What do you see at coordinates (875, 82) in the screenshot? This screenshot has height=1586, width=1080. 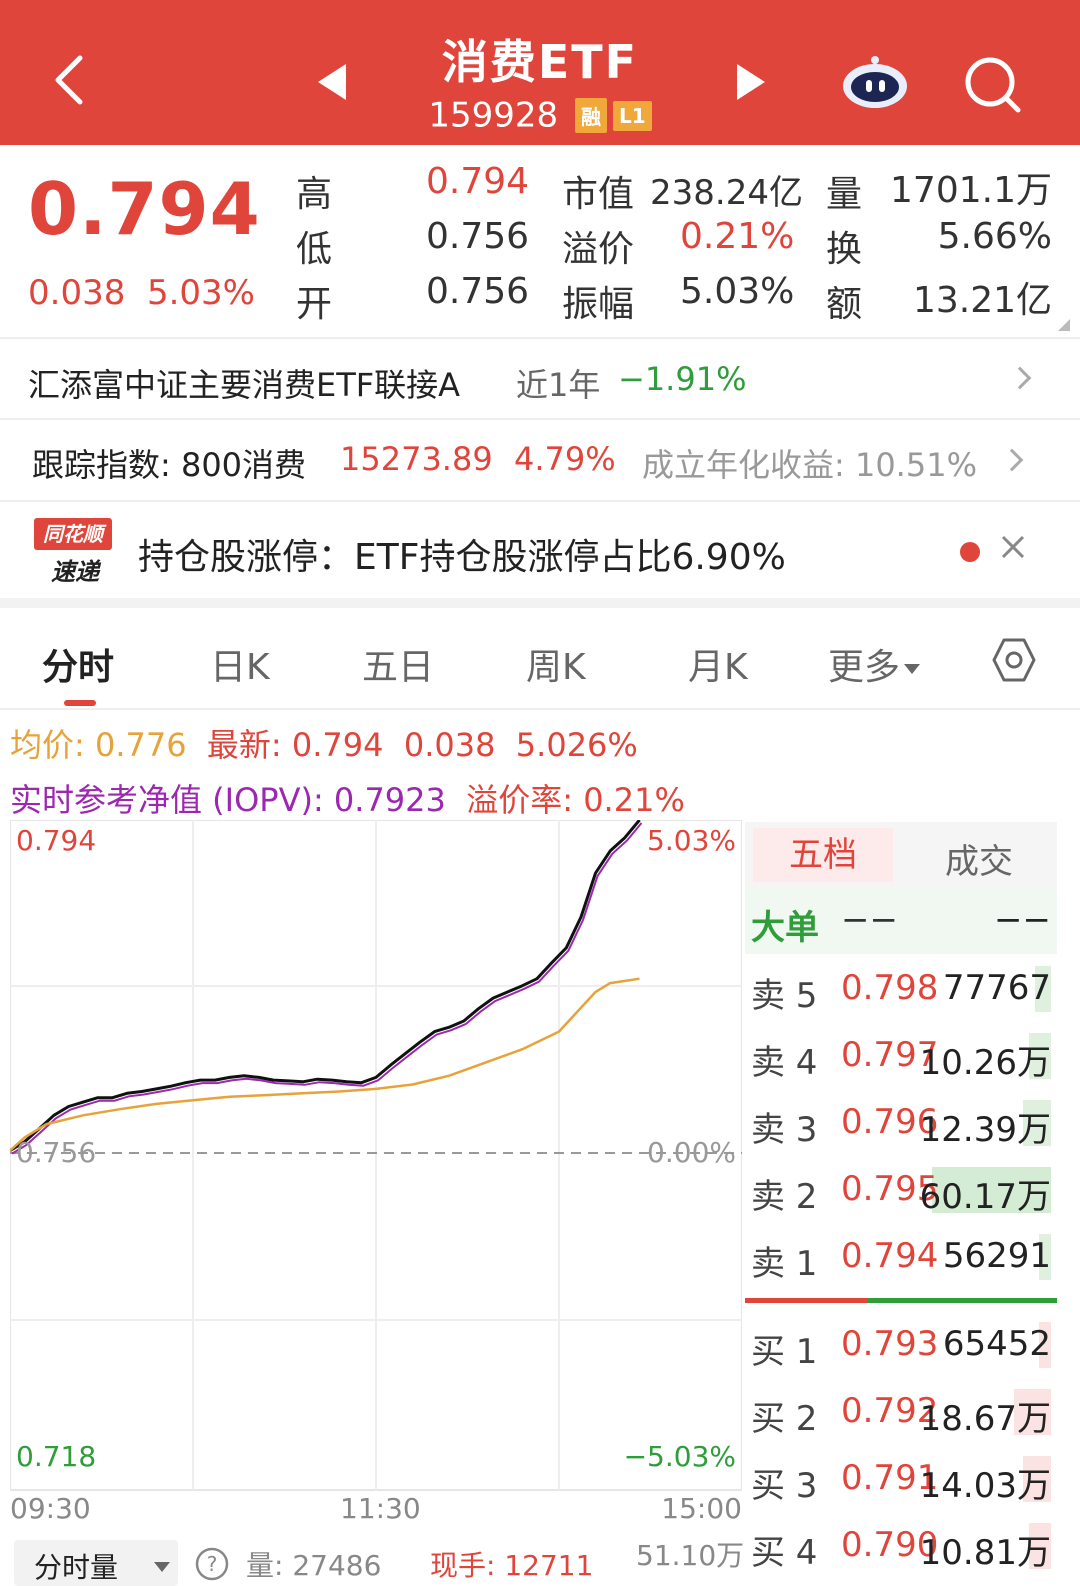 I see `robot-assistant-icon` at bounding box center [875, 82].